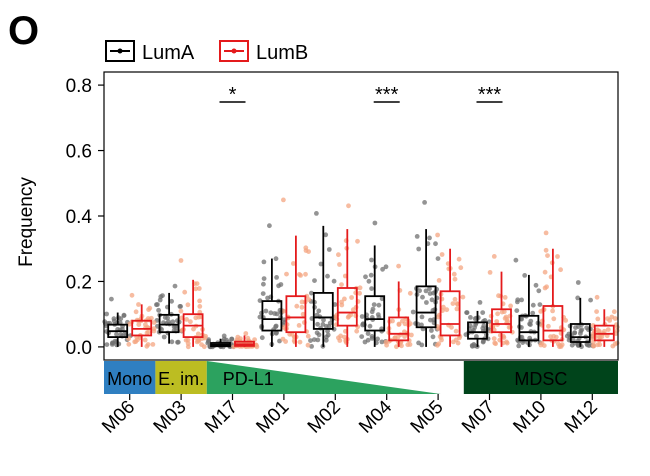  What do you see at coordinates (501, 321) in the screenshot?
I see `box-lumb-m07` at bounding box center [501, 321].